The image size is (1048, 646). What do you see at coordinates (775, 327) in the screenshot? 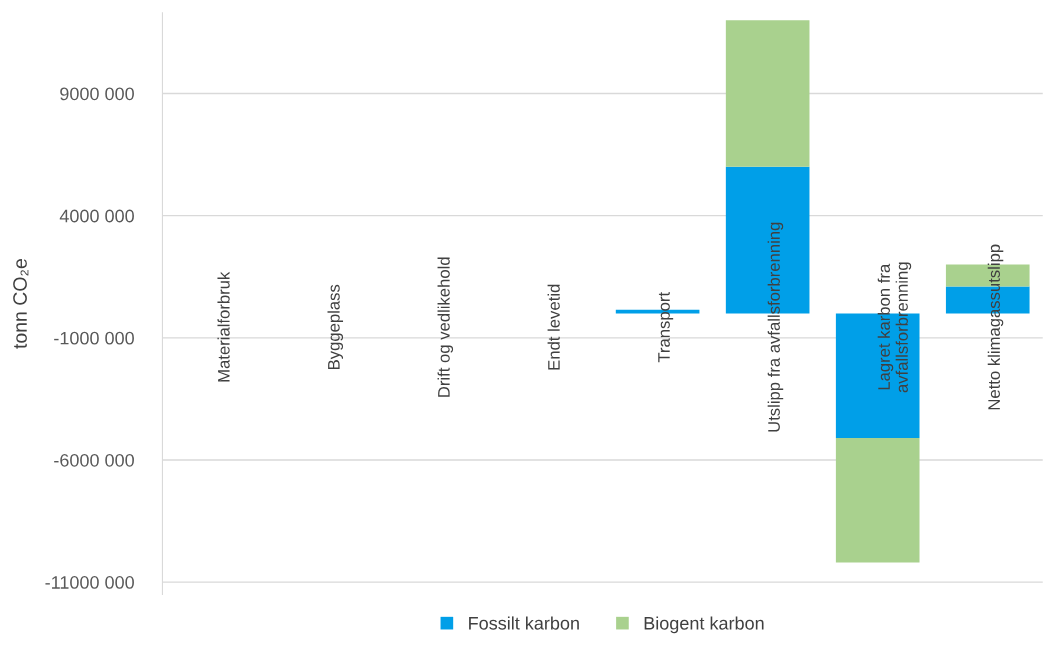
I see `x-tick-label: Utslipp fra avfallsforbrenning` at bounding box center [775, 327].